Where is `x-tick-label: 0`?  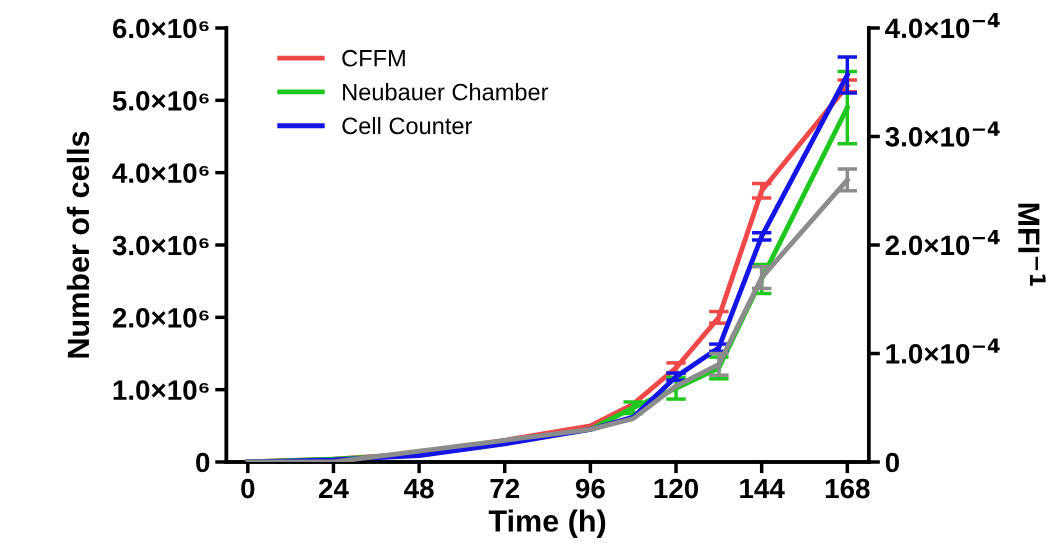 x-tick-label: 0 is located at coordinates (248, 488).